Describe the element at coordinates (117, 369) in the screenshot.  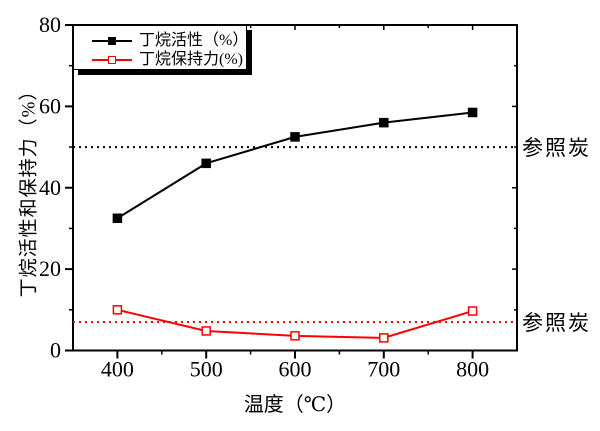
I see `x-tick-label: 400` at that location.